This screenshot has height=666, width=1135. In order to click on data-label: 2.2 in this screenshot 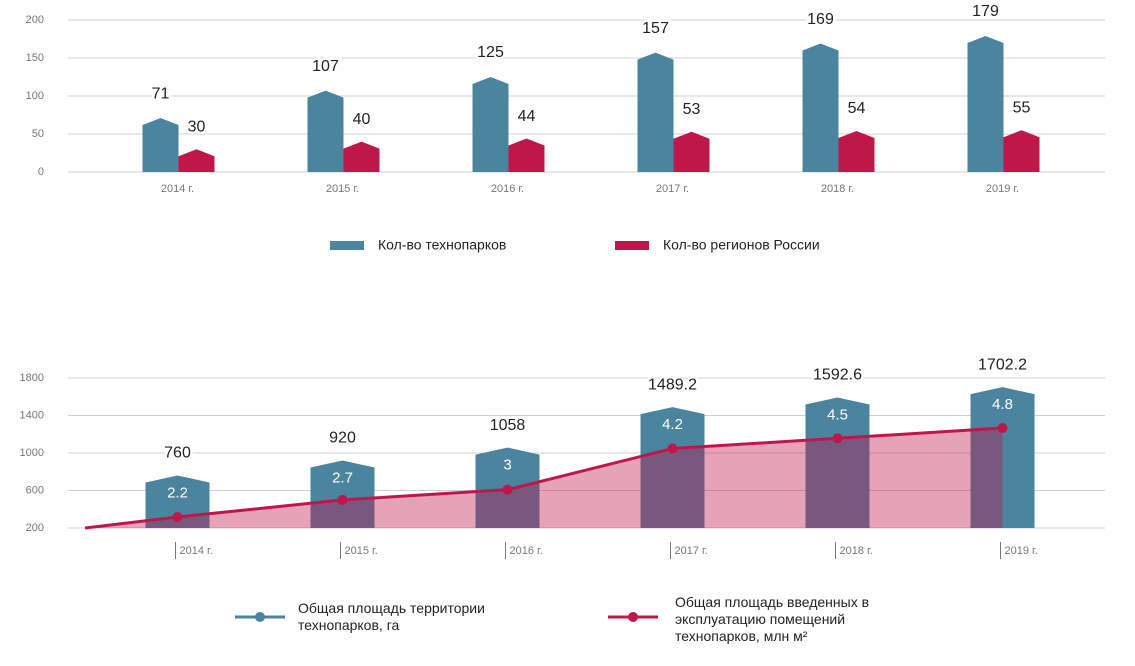, I will do `click(177, 492)`.